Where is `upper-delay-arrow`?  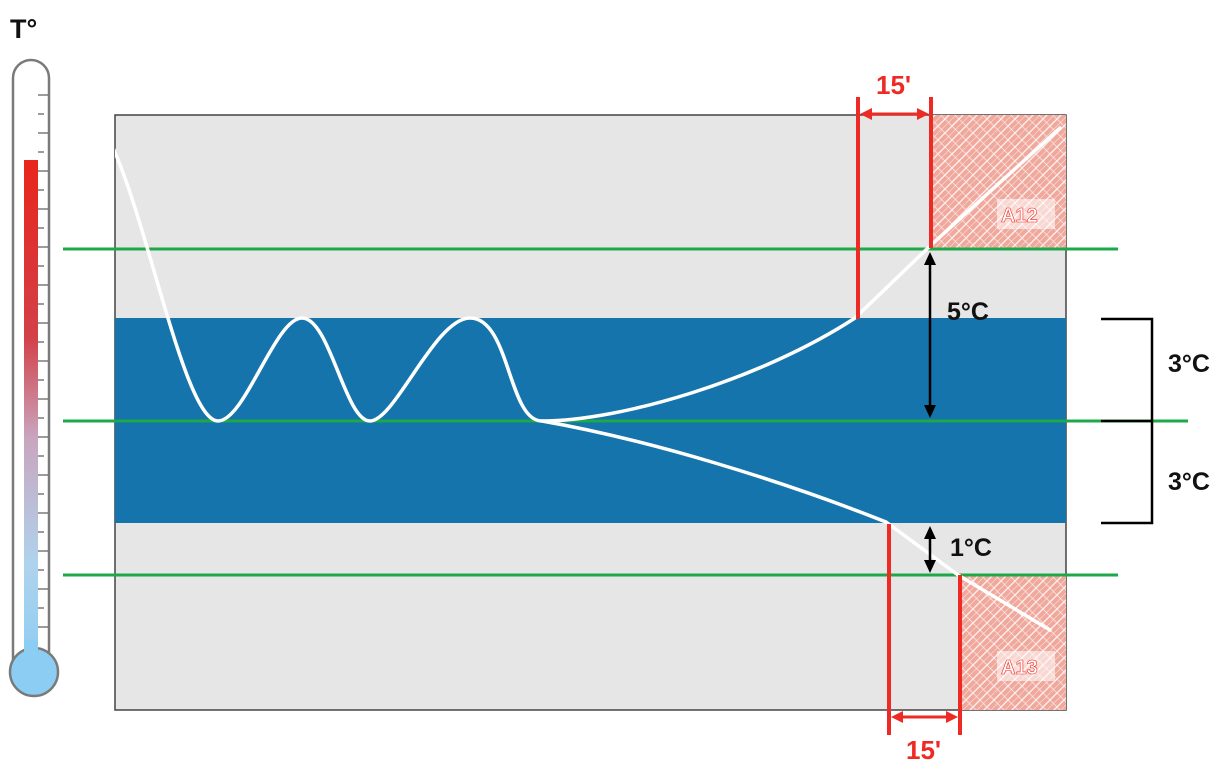
upper-delay-arrow is located at coordinates (894, 114).